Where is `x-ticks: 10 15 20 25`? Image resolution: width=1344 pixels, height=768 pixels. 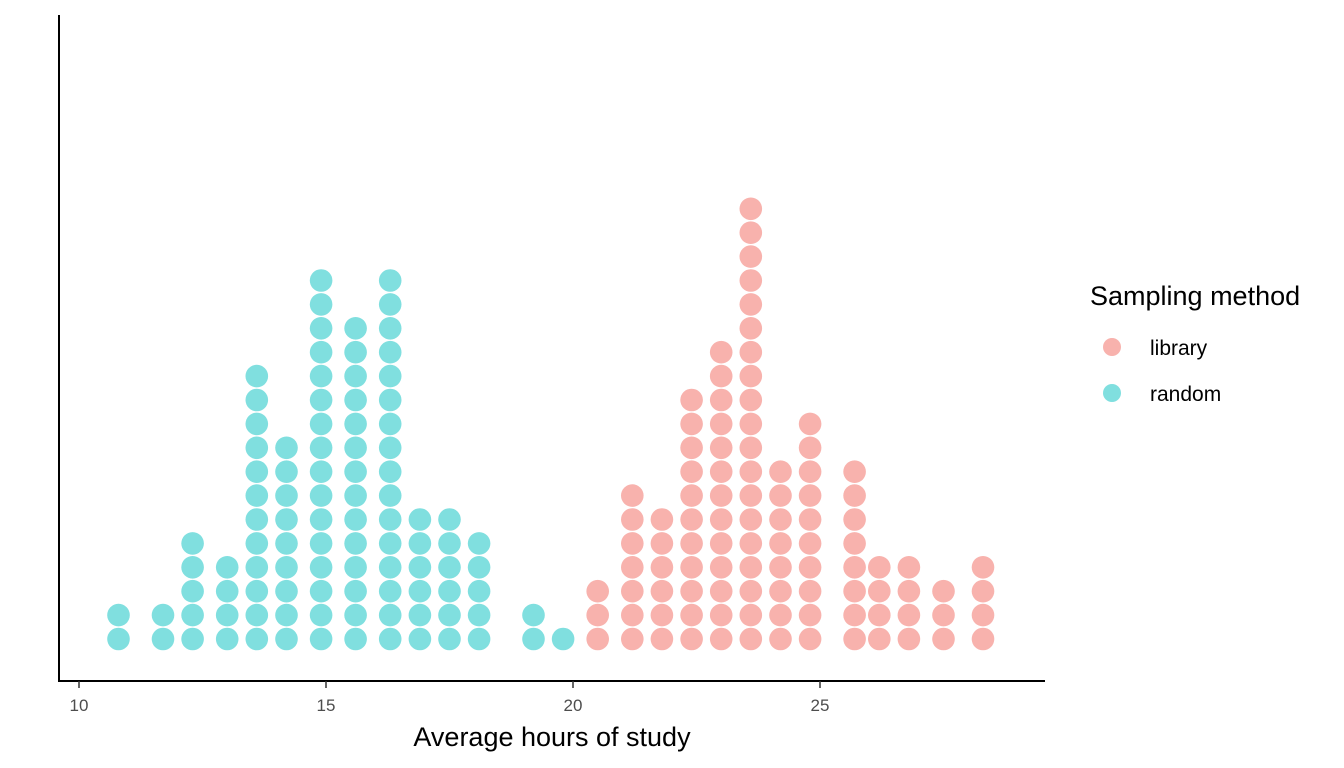
x-ticks: 10 15 20 25 is located at coordinates (450, 698).